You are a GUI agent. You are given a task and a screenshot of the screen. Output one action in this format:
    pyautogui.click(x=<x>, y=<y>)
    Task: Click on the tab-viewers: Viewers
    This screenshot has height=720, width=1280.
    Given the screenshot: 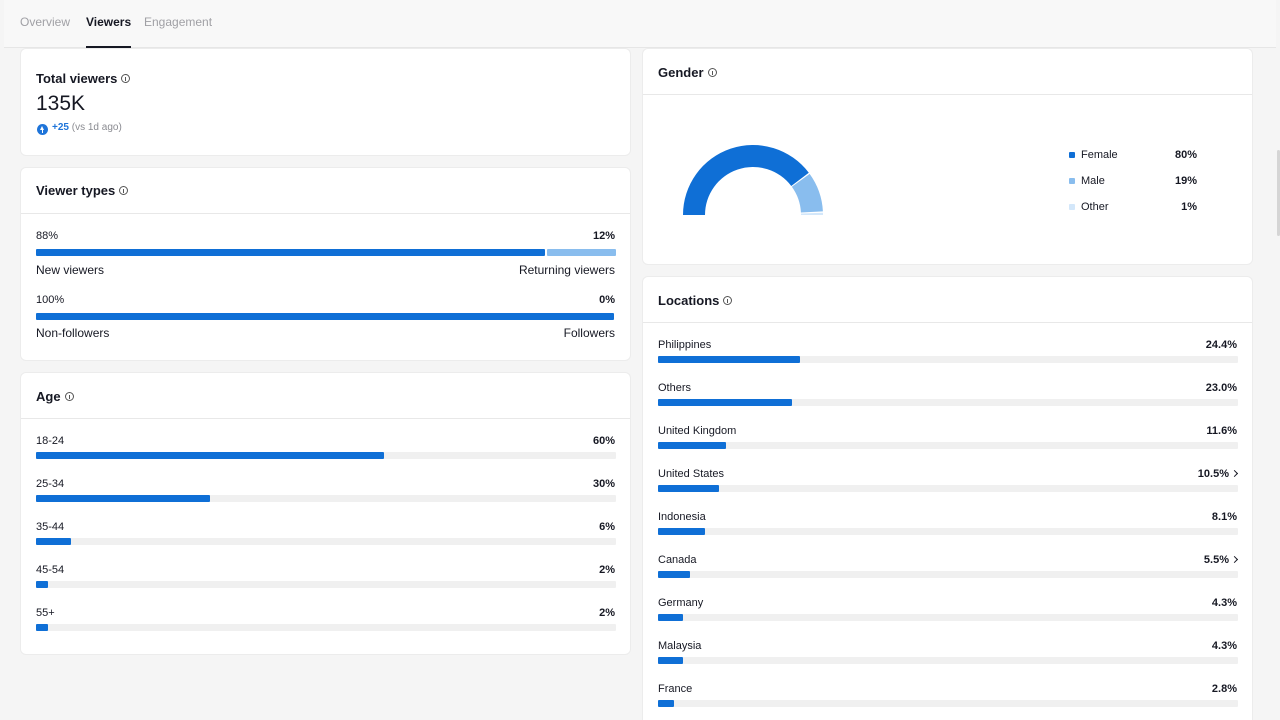 What is the action you would take?
    pyautogui.click(x=109, y=24)
    